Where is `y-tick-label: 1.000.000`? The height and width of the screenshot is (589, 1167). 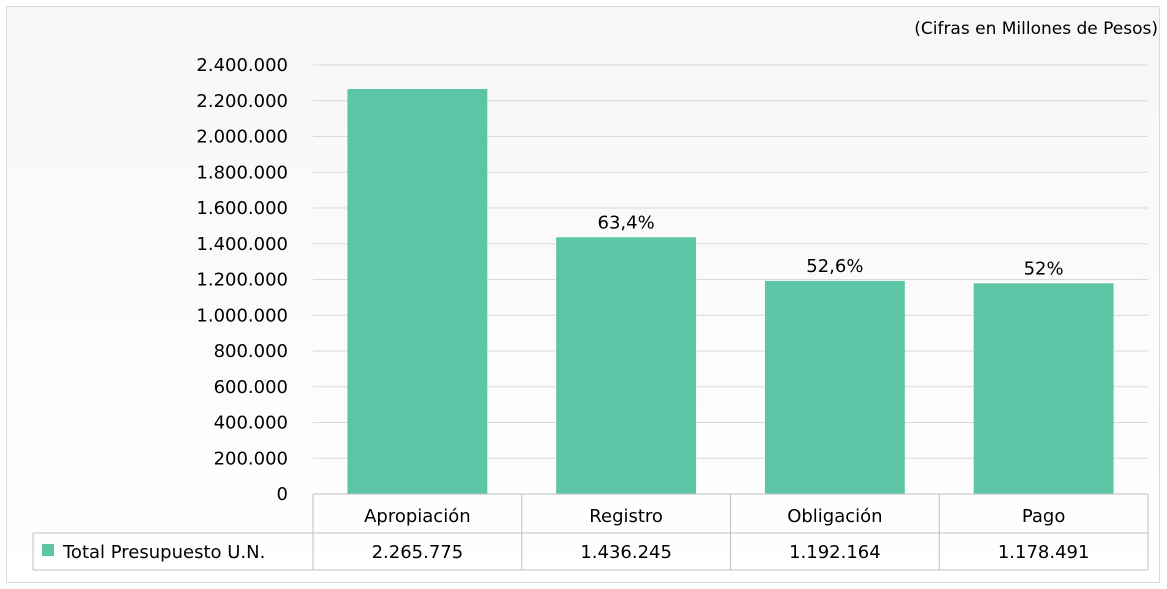
y-tick-label: 1.000.000 is located at coordinates (242, 315).